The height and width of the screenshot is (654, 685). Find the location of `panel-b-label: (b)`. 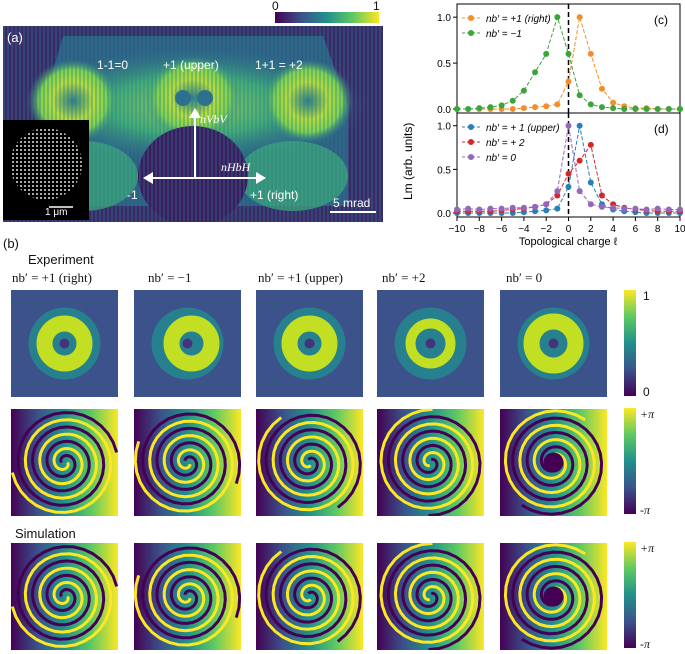

panel-b-label: (b) is located at coordinates (11, 243).